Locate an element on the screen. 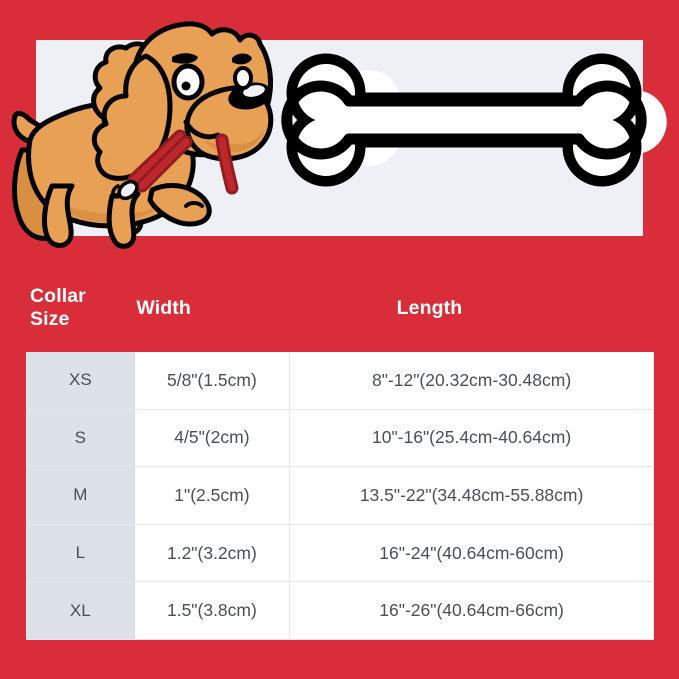 This screenshot has width=679, height=679. table-header-row: Collar Size Width Length is located at coordinates (340, 308).